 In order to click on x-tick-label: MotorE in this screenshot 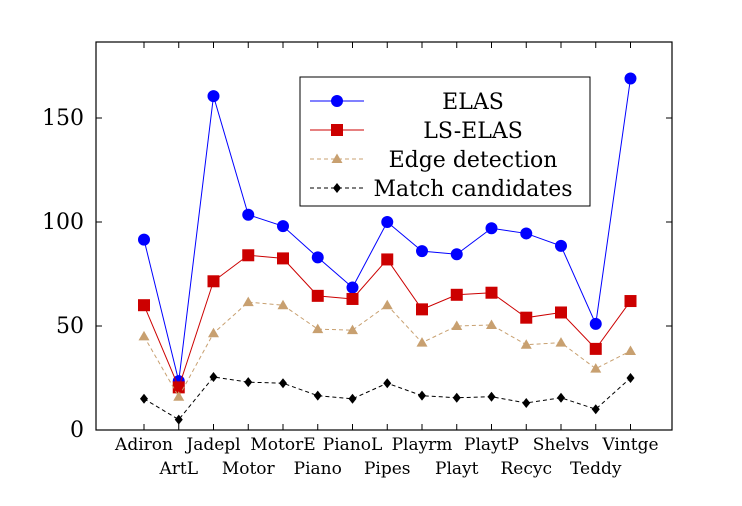, I will do `click(282, 445)`.